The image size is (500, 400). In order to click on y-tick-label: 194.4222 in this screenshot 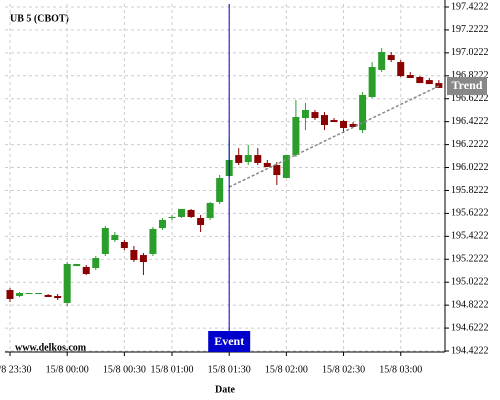, I will do `click(470, 350)`.